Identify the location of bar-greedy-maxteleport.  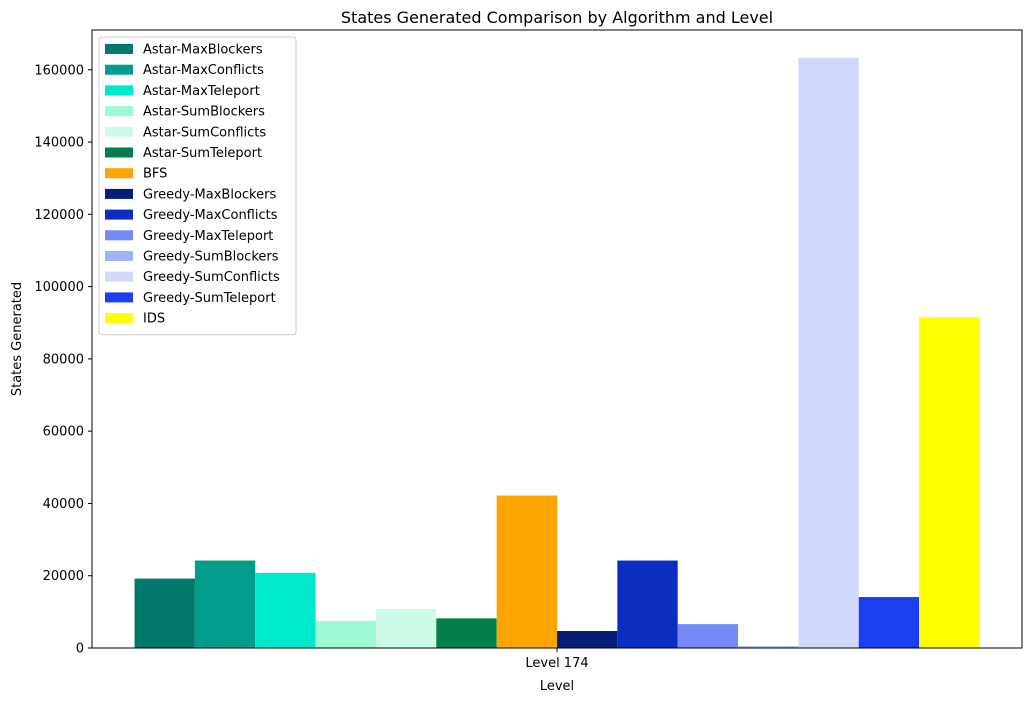
(708, 636).